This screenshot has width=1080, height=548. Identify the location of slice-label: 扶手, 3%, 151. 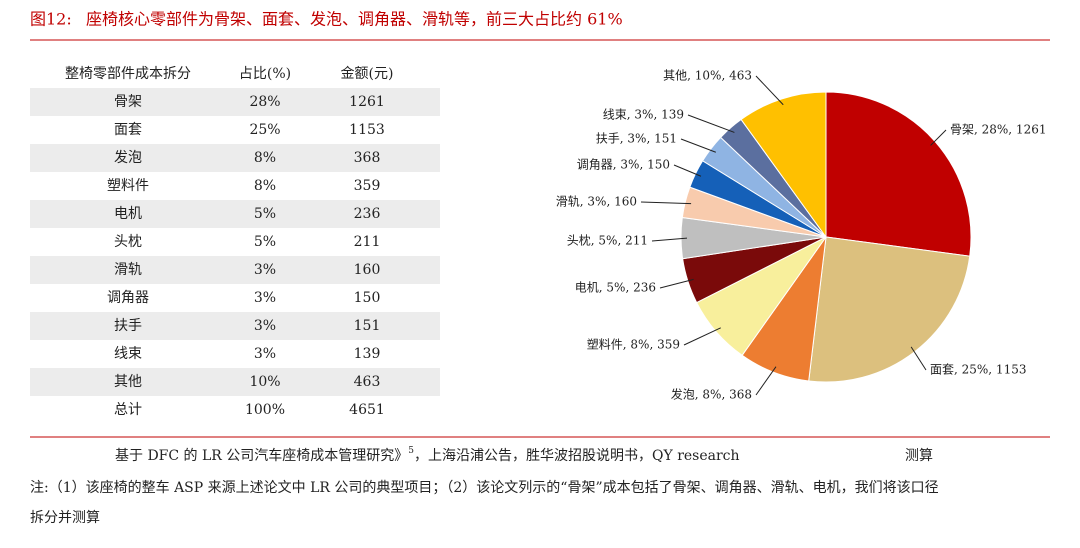
(636, 138).